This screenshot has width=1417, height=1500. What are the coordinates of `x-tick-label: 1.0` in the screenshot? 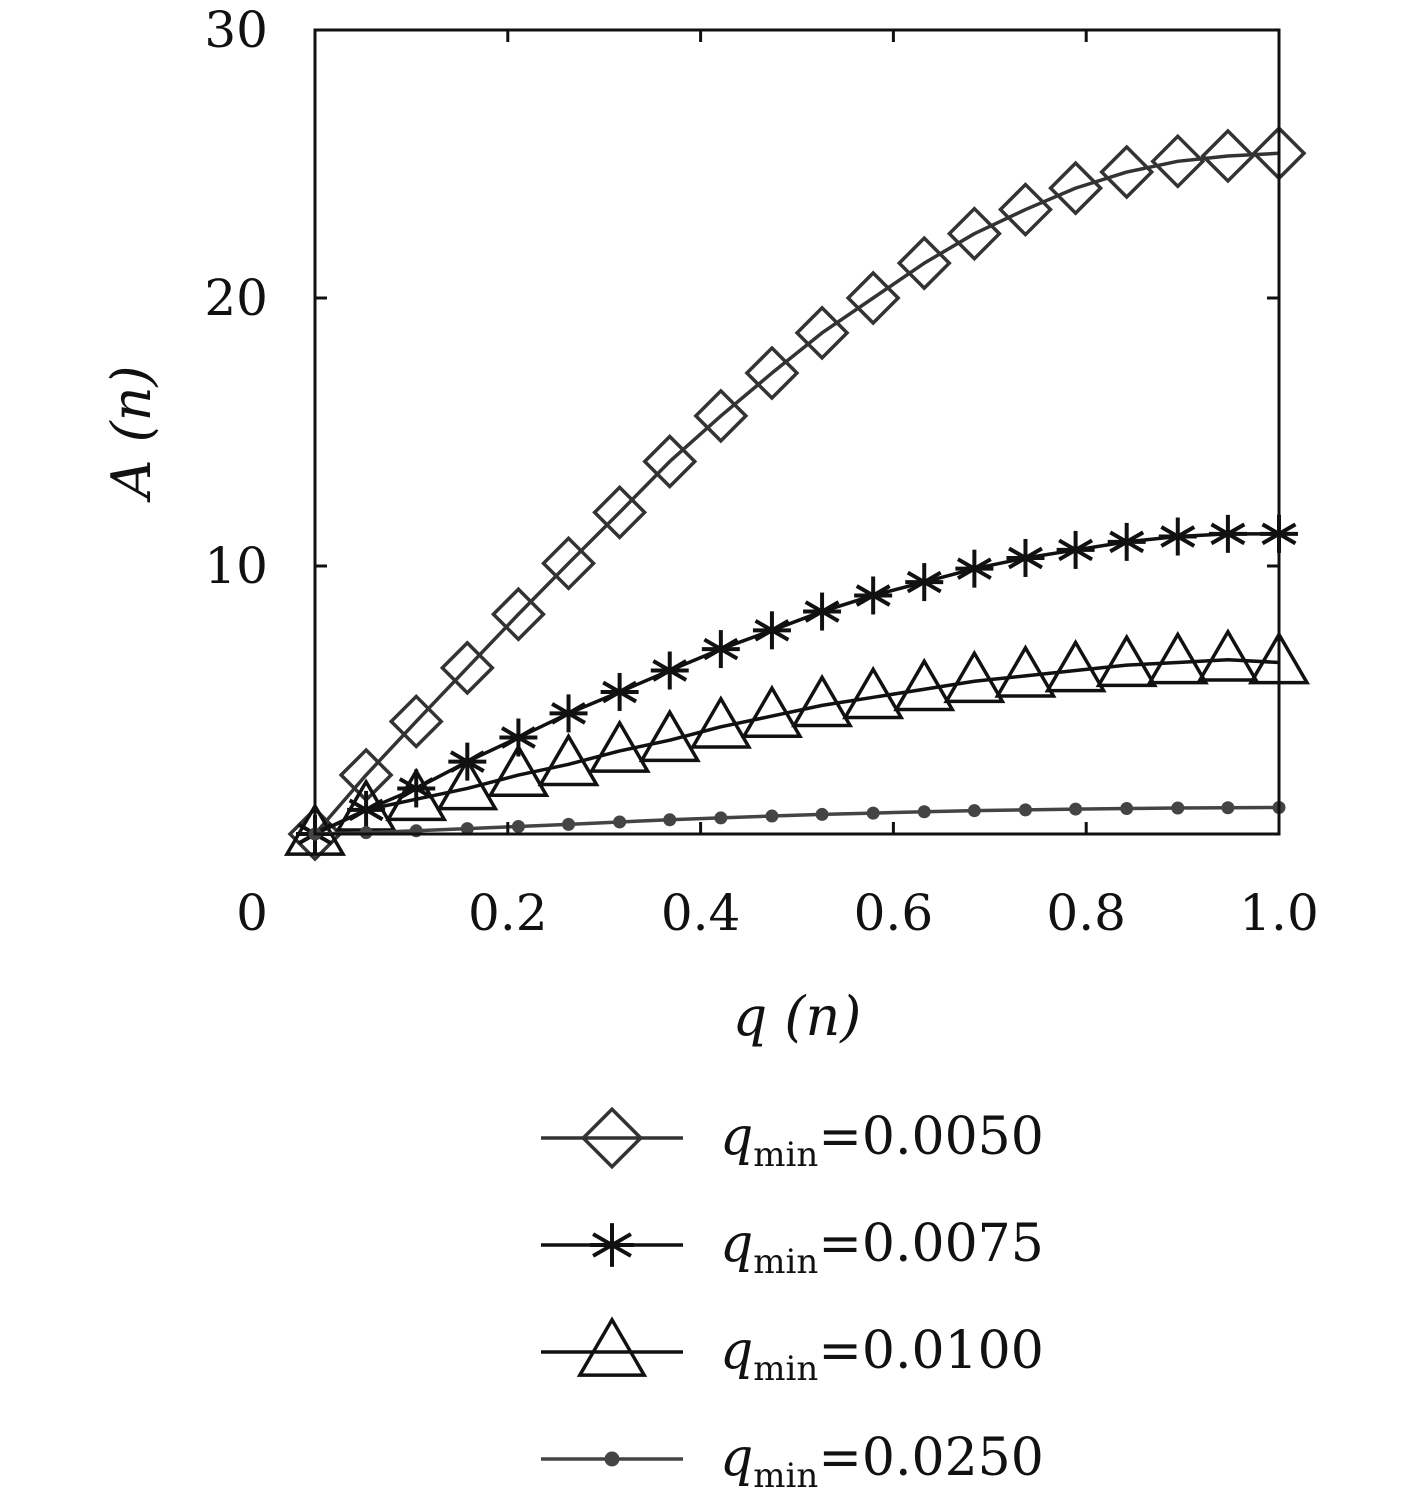 It's located at (1279, 913).